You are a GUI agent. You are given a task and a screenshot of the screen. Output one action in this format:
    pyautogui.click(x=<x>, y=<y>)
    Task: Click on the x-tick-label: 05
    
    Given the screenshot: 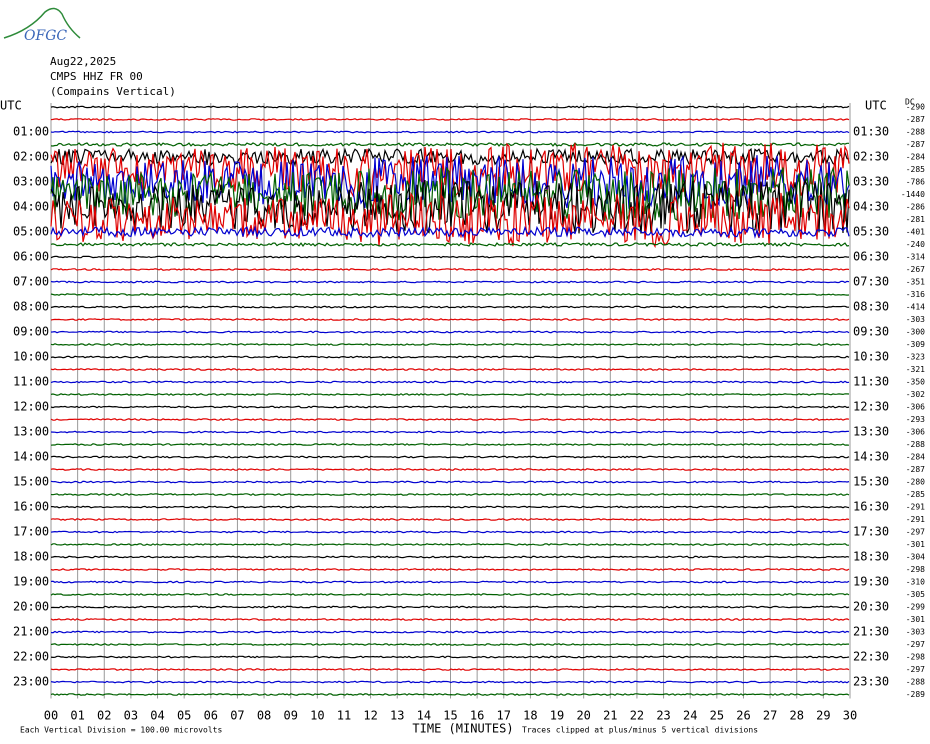 What is the action you would take?
    pyautogui.click(x=184, y=716)
    